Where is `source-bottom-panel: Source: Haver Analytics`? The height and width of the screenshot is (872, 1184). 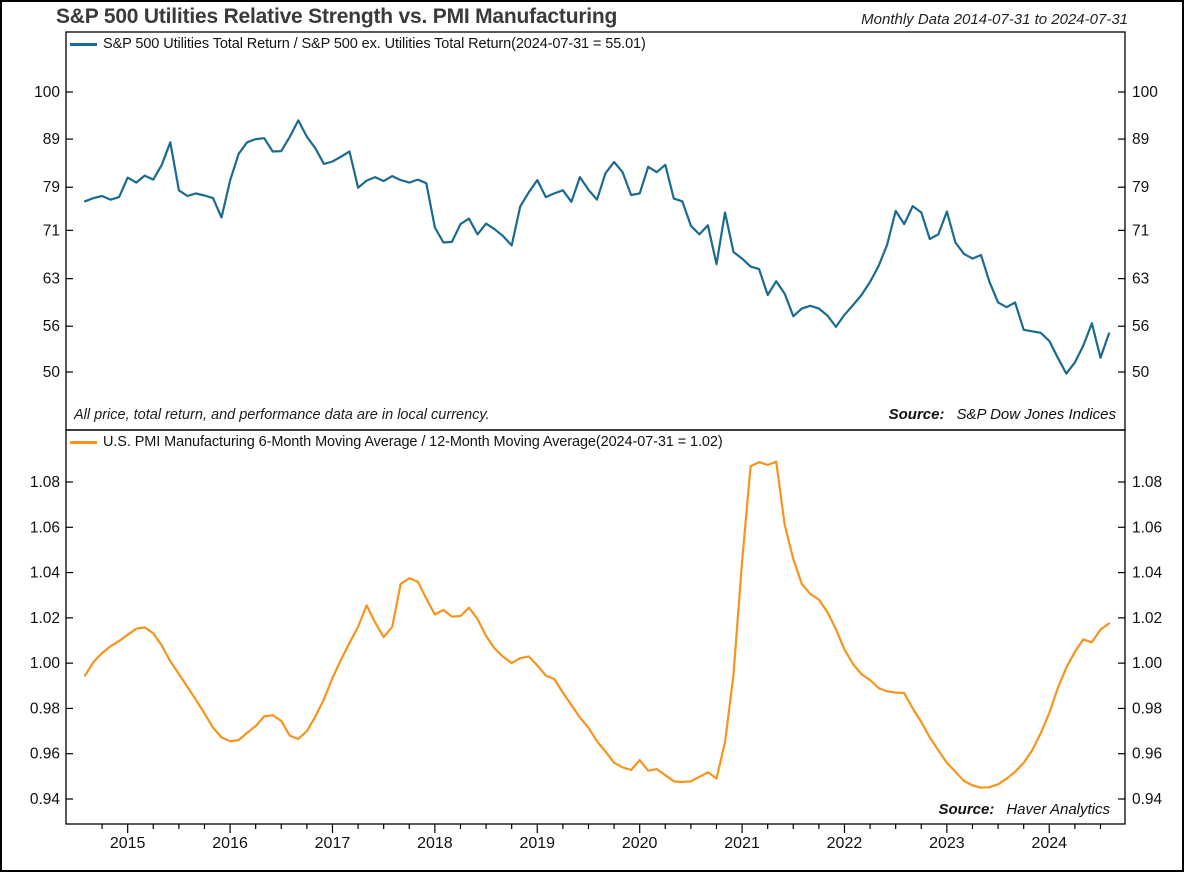 source-bottom-panel: Source: Haver Analytics is located at coordinates (1024, 809).